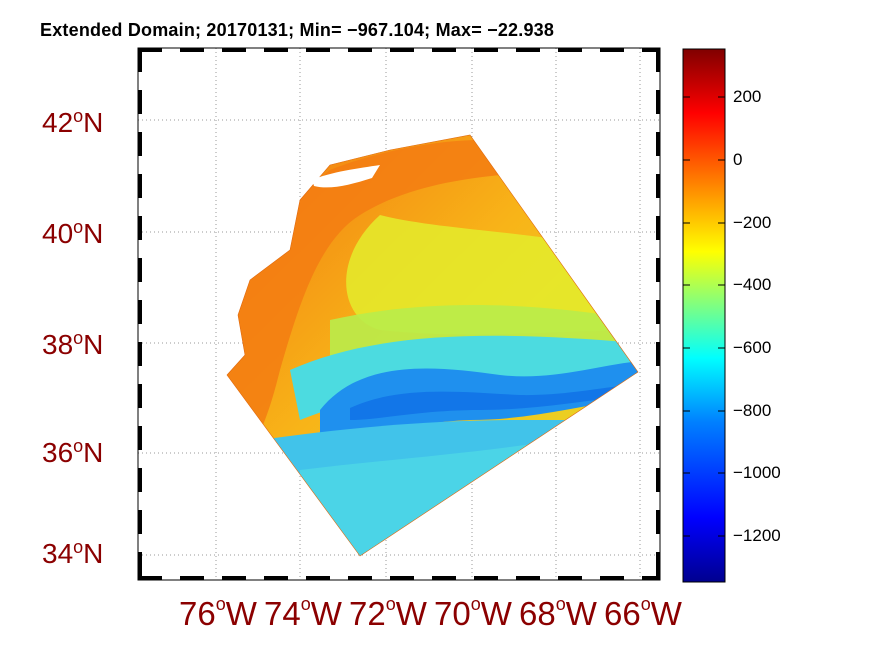  I want to click on lat-label-34: 34oN, so click(73, 553).